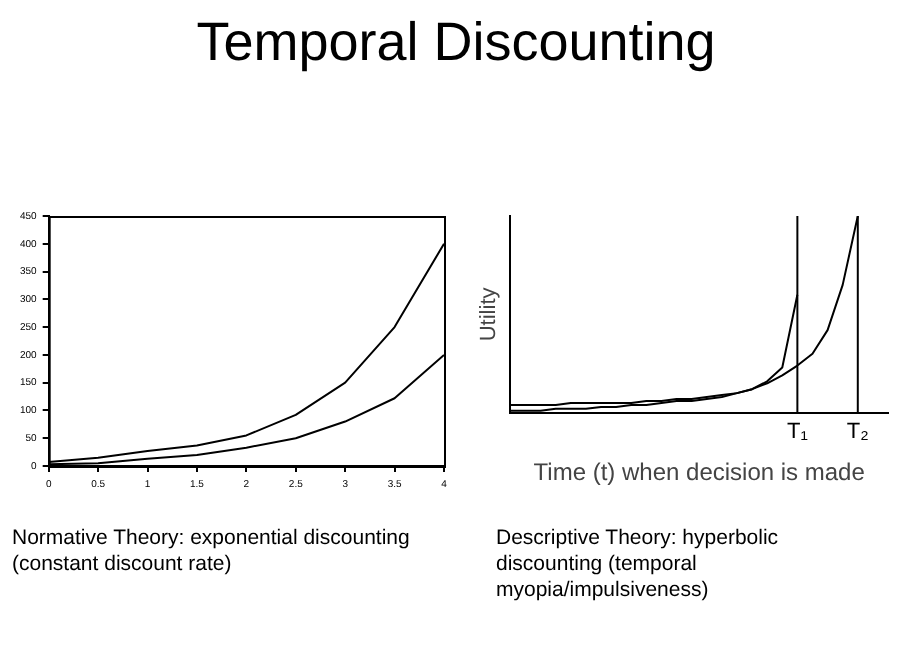  I want to click on x-axis-title: Time (t) when decision is made, so click(699, 472).